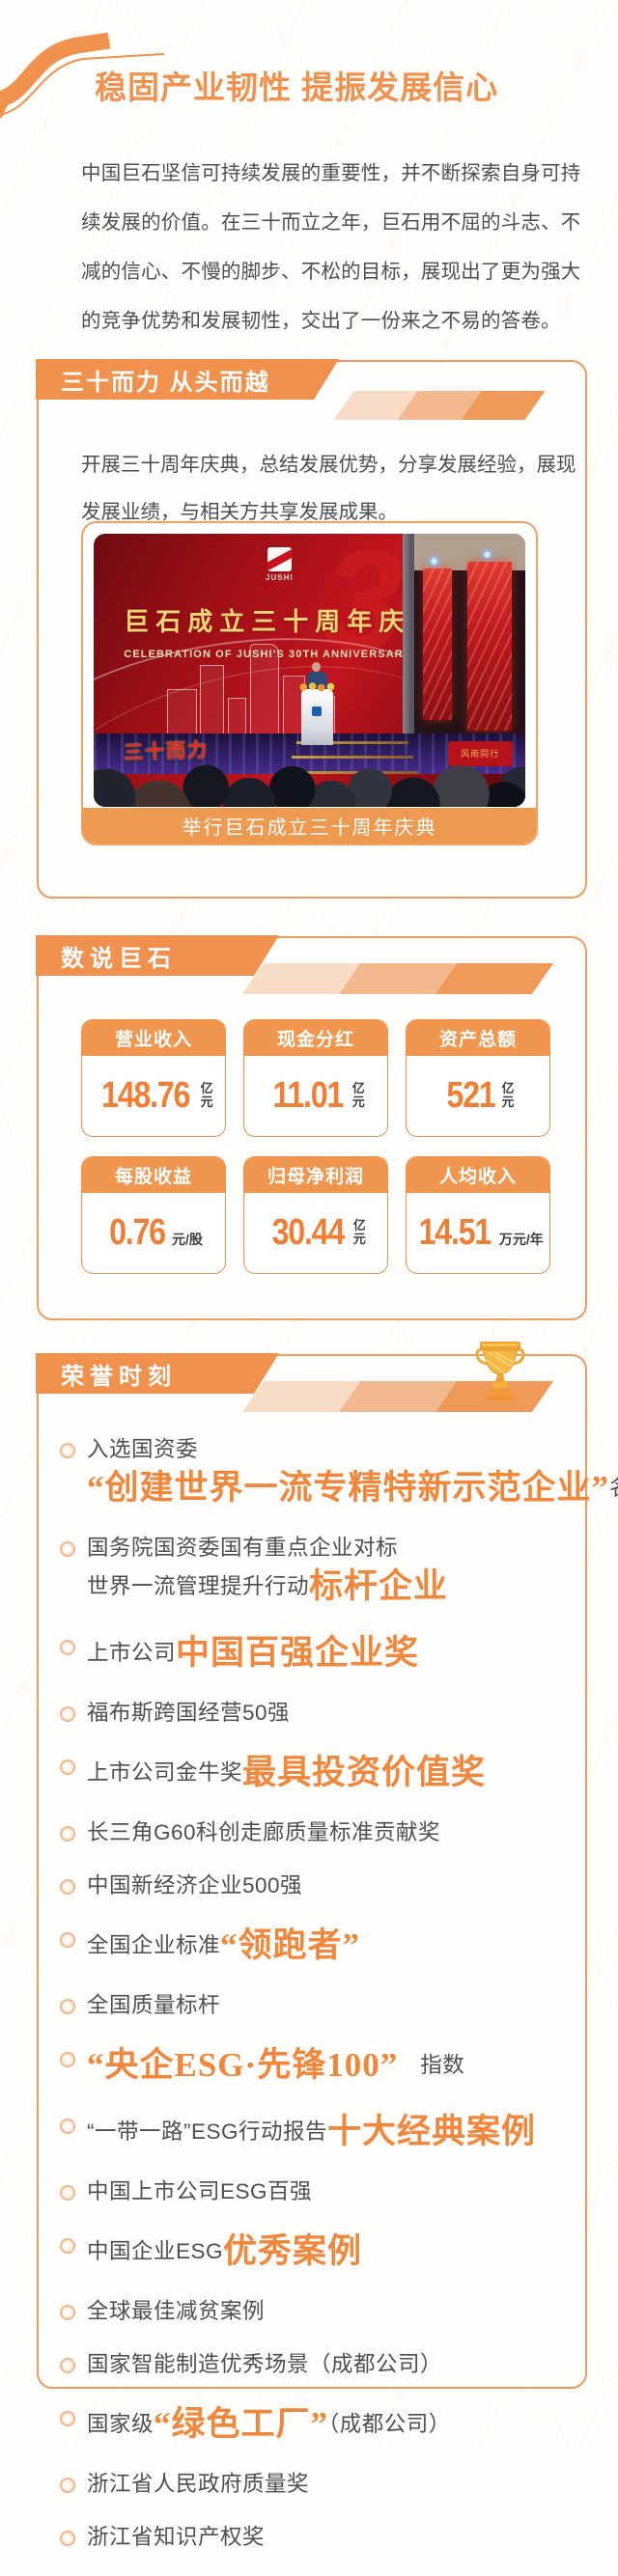  I want to click on stat-body: 148.76 亿元, so click(153, 1095).